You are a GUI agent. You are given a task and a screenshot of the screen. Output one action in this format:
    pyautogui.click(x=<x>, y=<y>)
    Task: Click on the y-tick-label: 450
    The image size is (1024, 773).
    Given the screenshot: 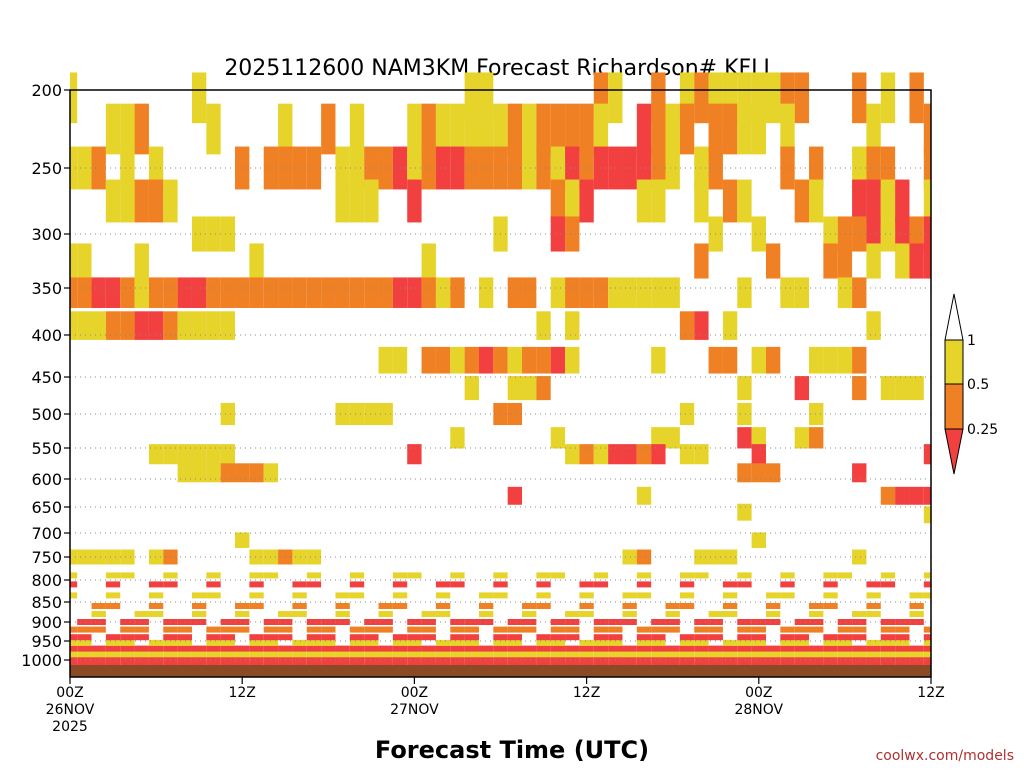 What is the action you would take?
    pyautogui.click(x=46, y=377)
    